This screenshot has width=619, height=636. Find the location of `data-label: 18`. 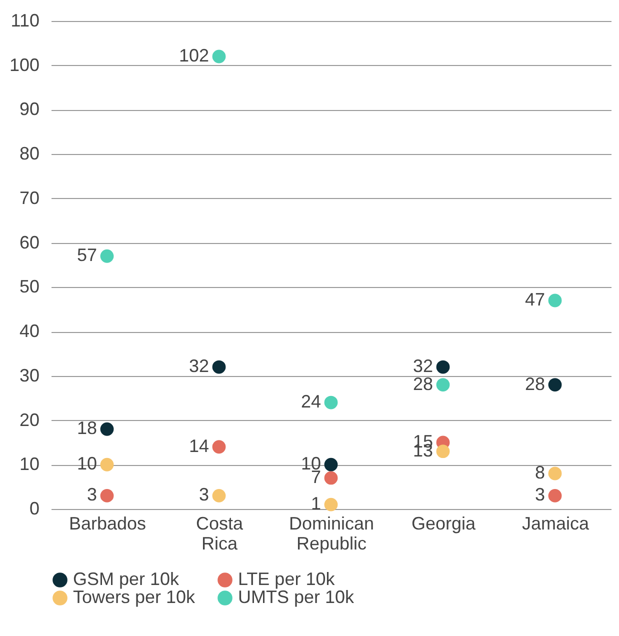

data-label: 18 is located at coordinates (86, 428).